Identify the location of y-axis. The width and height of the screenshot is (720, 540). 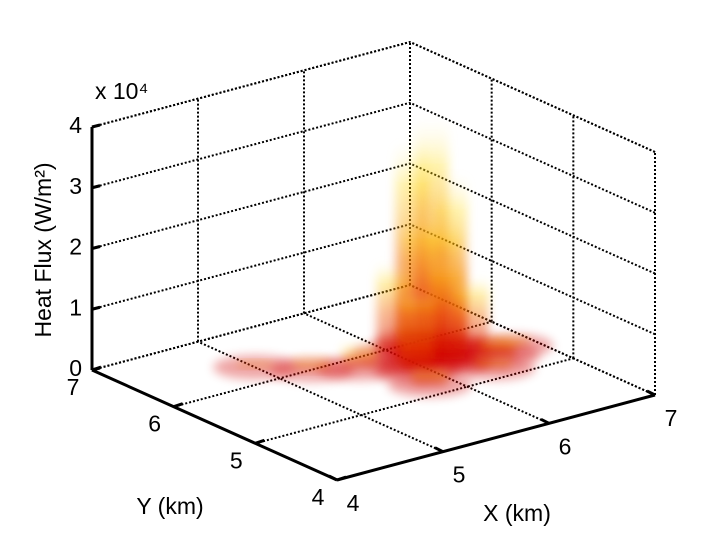
(214, 425).